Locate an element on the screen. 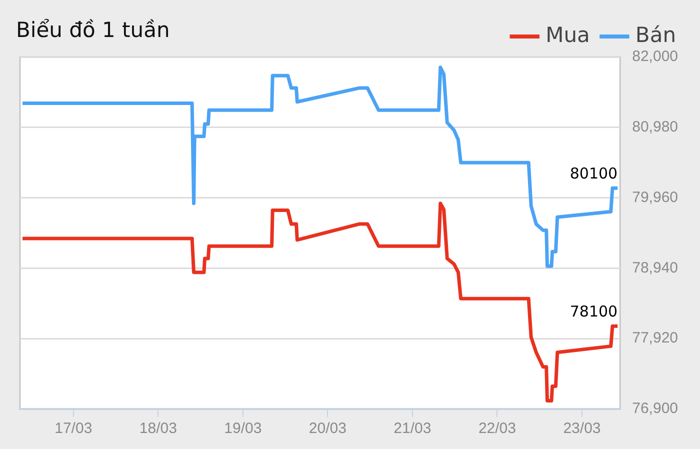  annotation: 78100 is located at coordinates (594, 311).